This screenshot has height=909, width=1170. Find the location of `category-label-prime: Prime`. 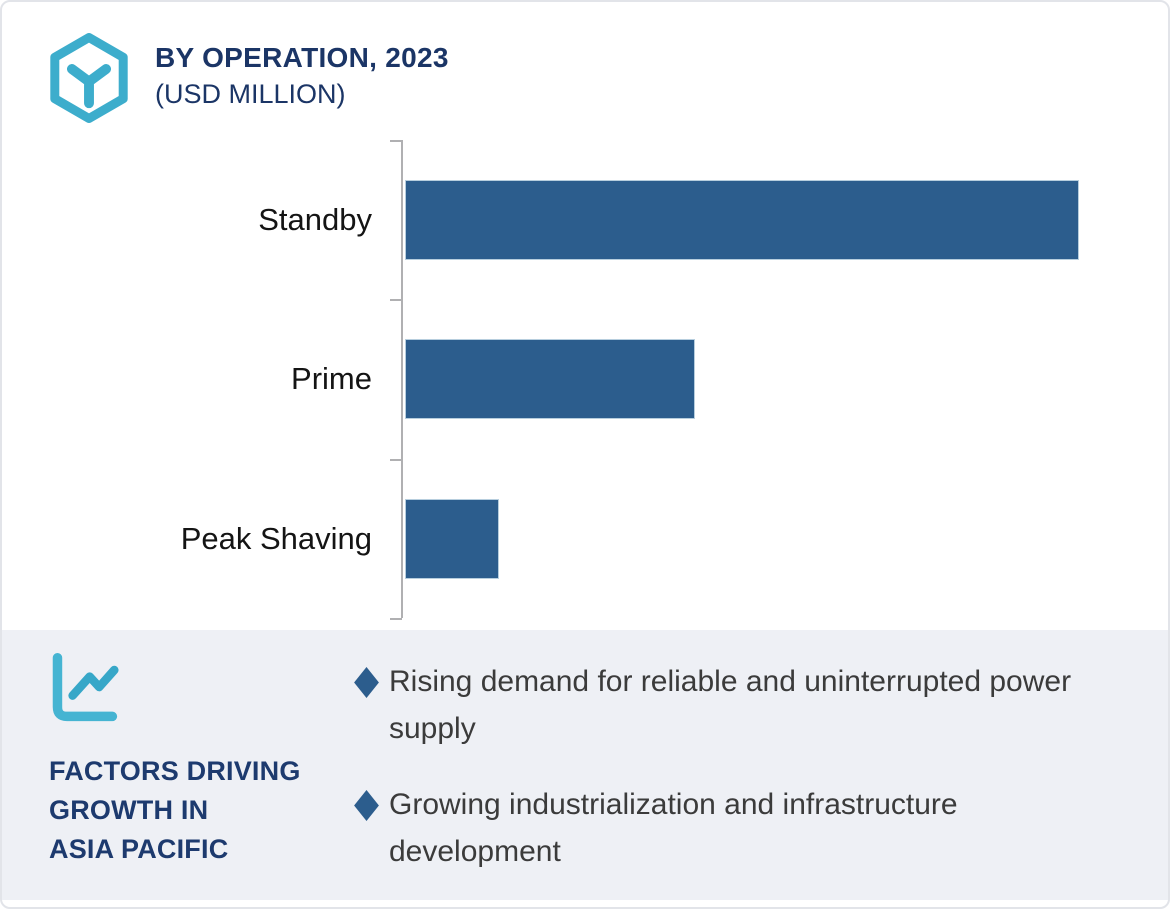

category-label-prime: Prime is located at coordinates (331, 378).